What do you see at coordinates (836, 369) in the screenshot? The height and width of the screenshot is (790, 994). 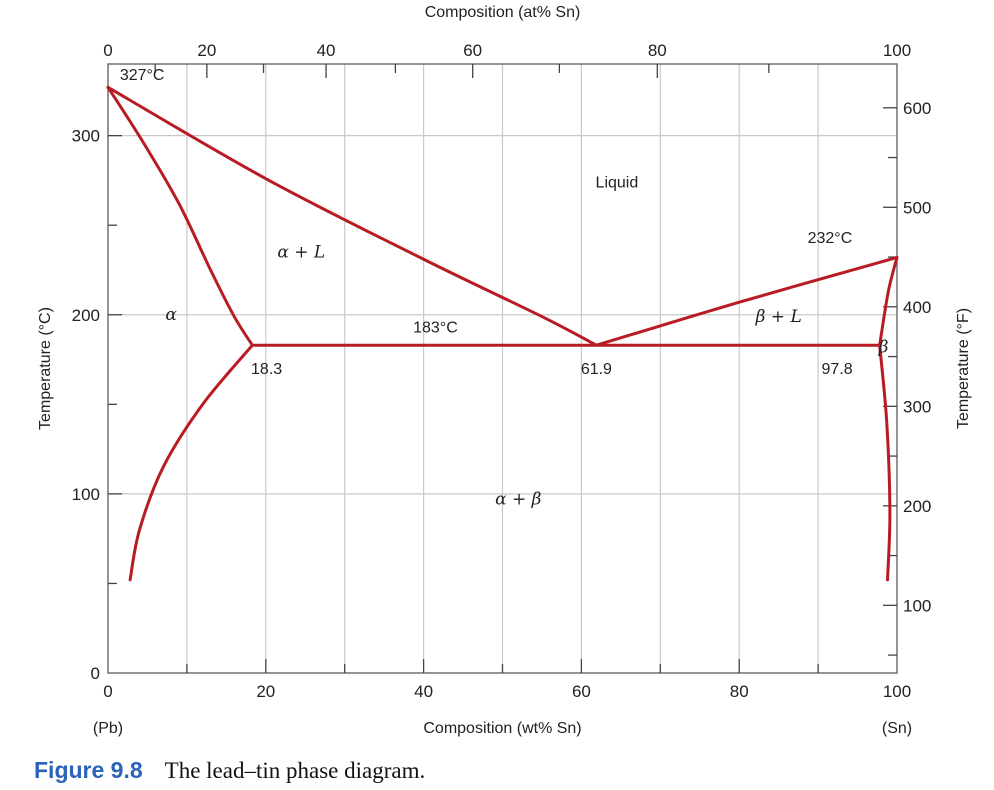 I see `annotation-label: 97.8` at bounding box center [836, 369].